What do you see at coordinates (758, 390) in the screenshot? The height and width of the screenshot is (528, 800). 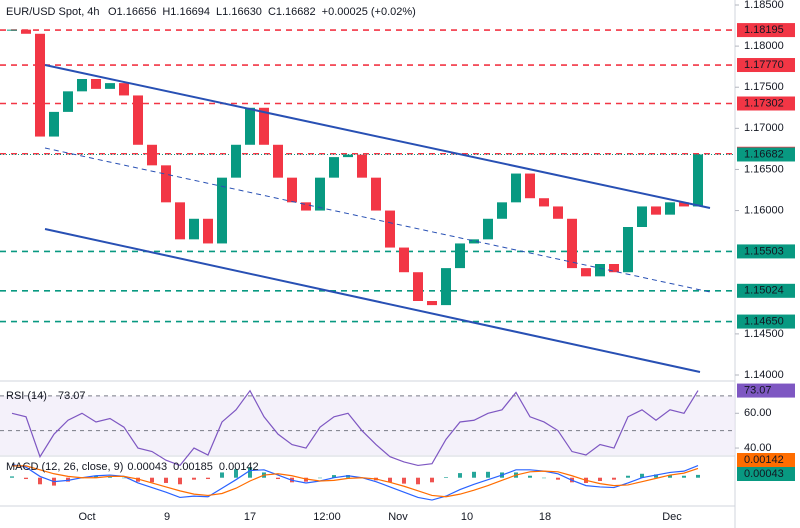 I see `rsi-value-label: 73.07` at bounding box center [758, 390].